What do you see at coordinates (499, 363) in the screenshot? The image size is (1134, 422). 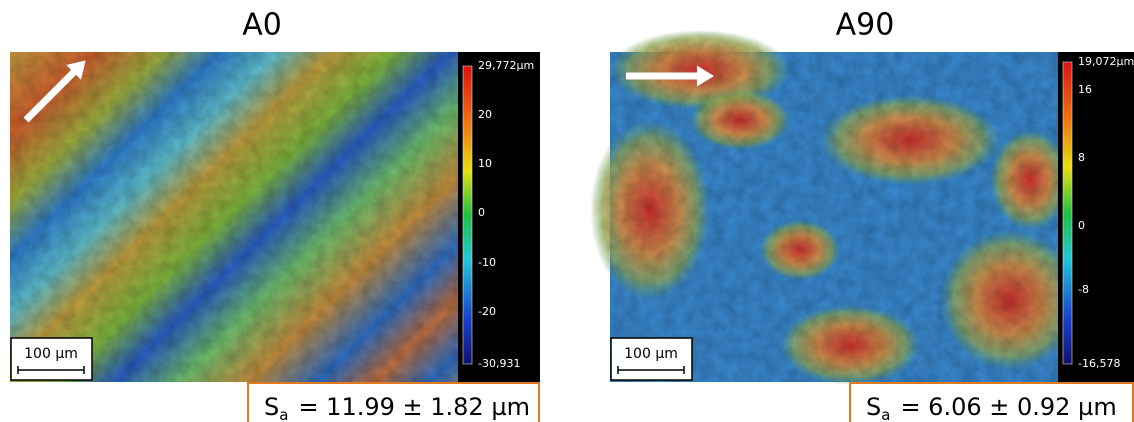 I see `colorbar-label: -30,931` at bounding box center [499, 363].